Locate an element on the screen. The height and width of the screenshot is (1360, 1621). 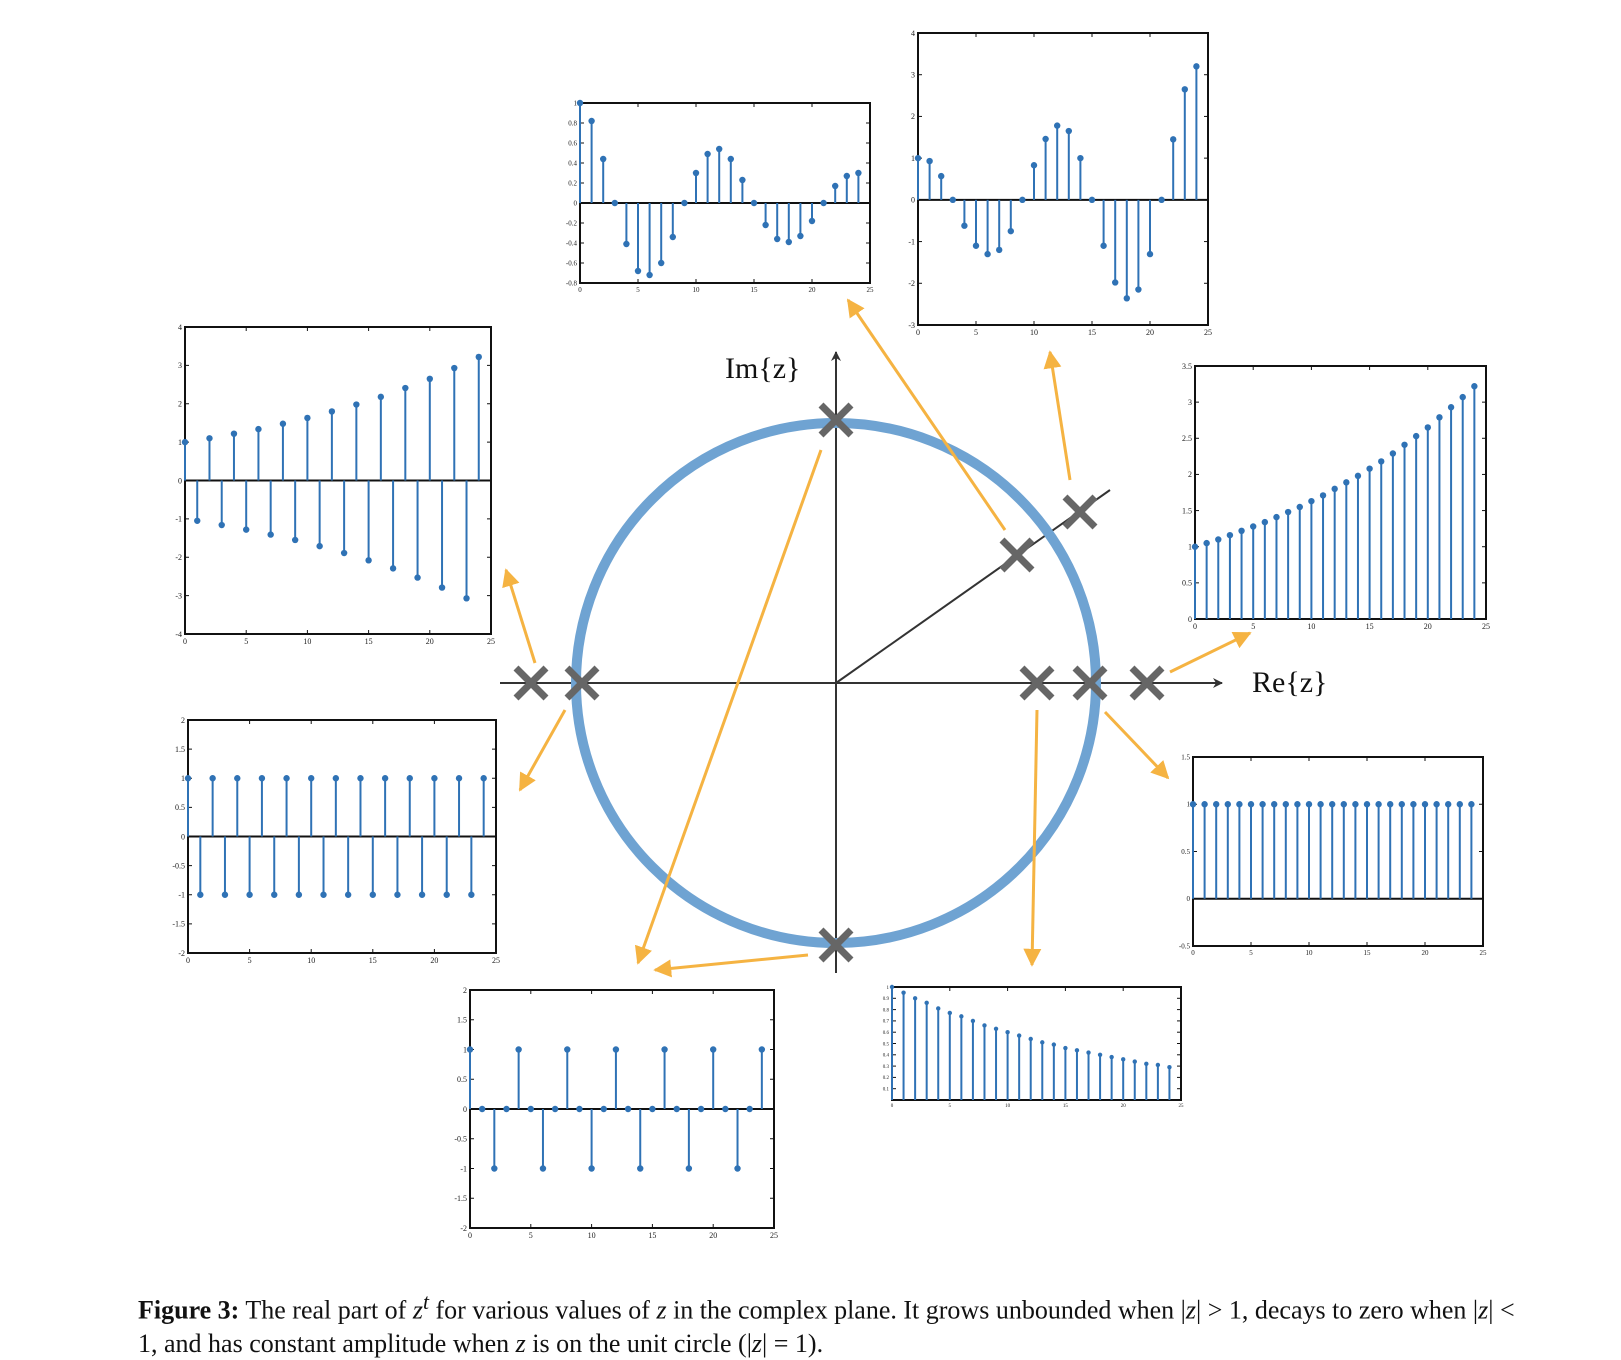
y-tick-label: 0 is located at coordinates (913, 200).